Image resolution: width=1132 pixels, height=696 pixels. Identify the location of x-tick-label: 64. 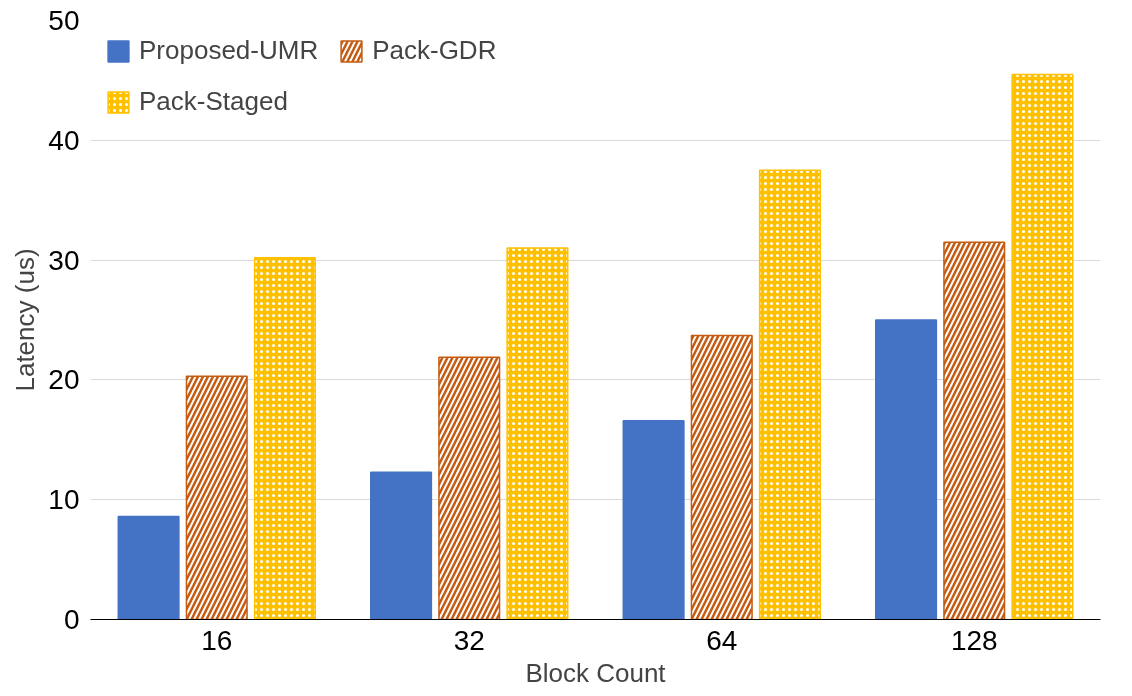
(722, 640).